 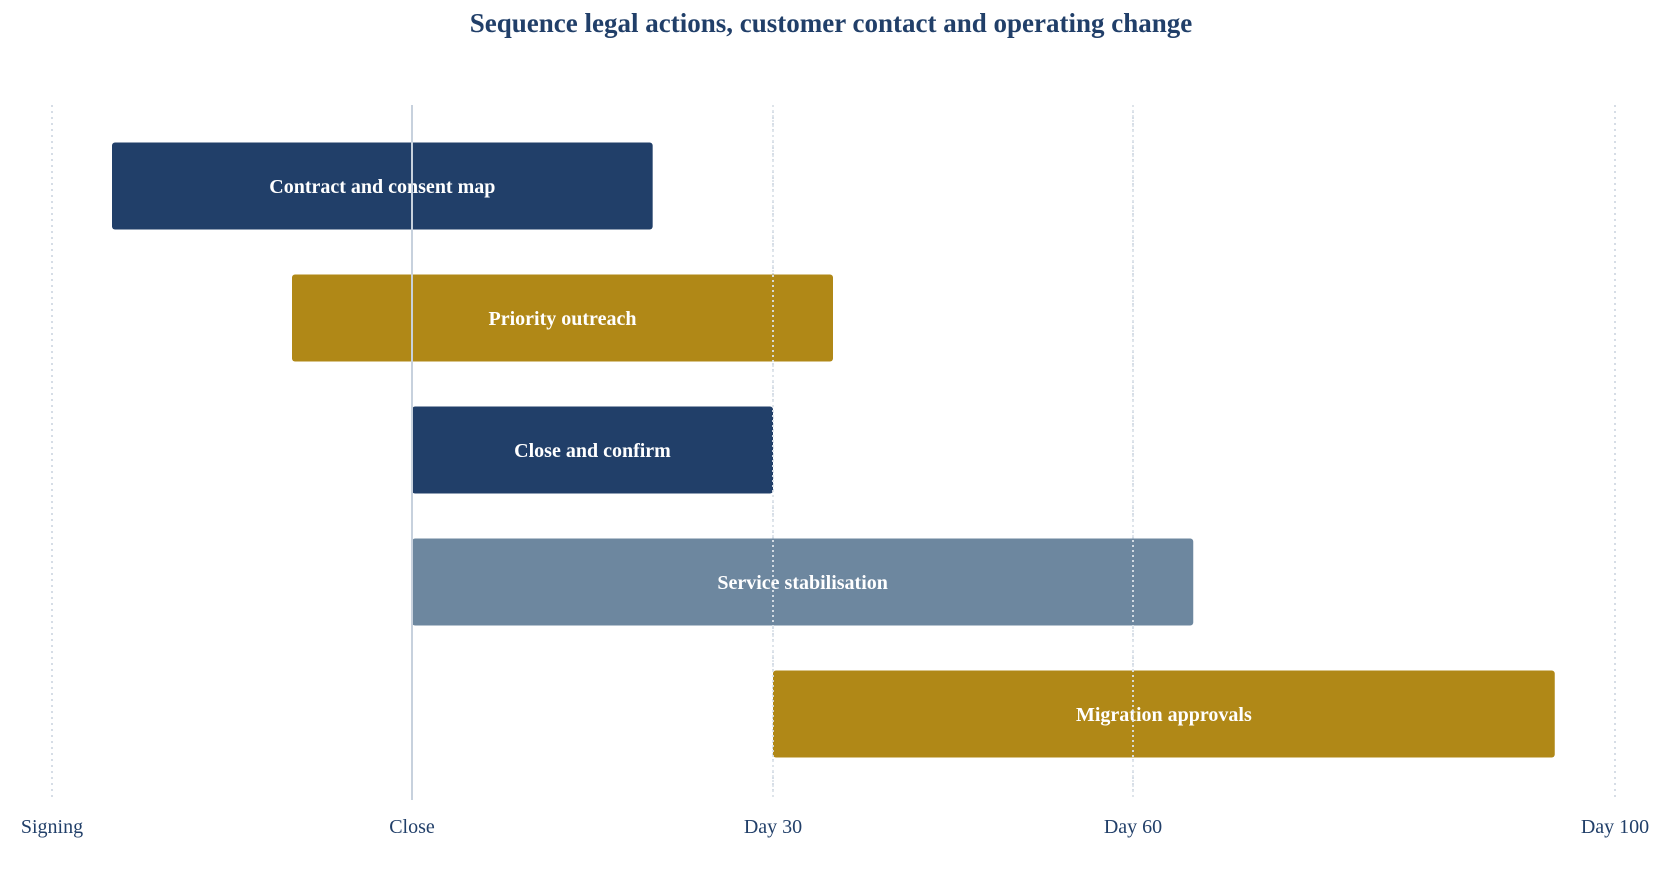 I want to click on x-axis-ticks: Signing Close Day 30 Day 60 Day 100, so click(x=835, y=827).